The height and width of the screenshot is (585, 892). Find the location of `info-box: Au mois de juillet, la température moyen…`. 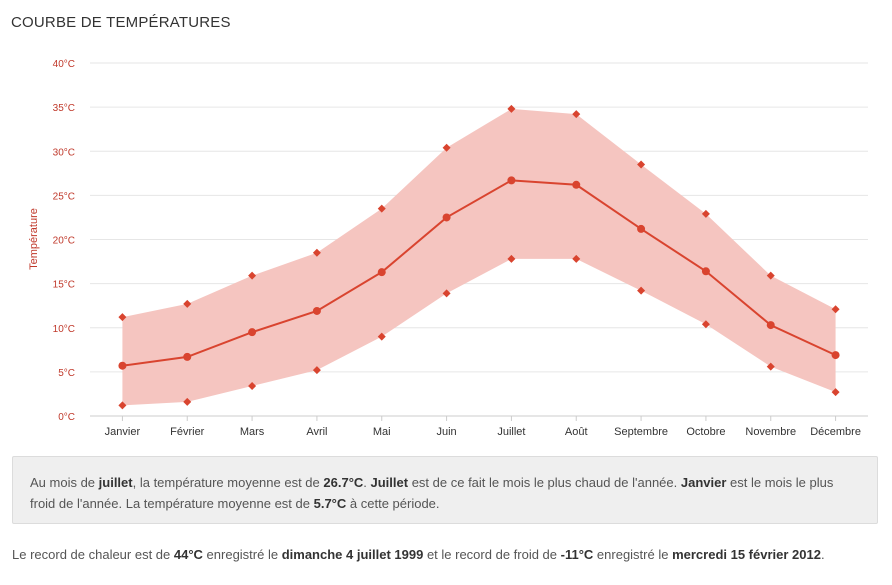

info-box: Au mois de juillet, la température moyen… is located at coordinates (445, 490).